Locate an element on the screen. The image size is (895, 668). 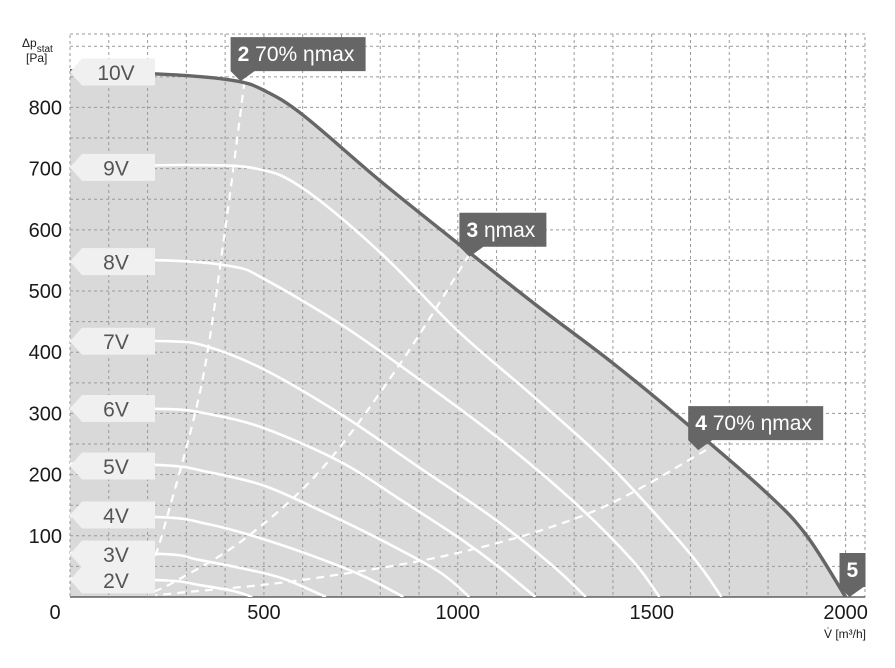
x-tick-label: 1000 is located at coordinates (458, 613).